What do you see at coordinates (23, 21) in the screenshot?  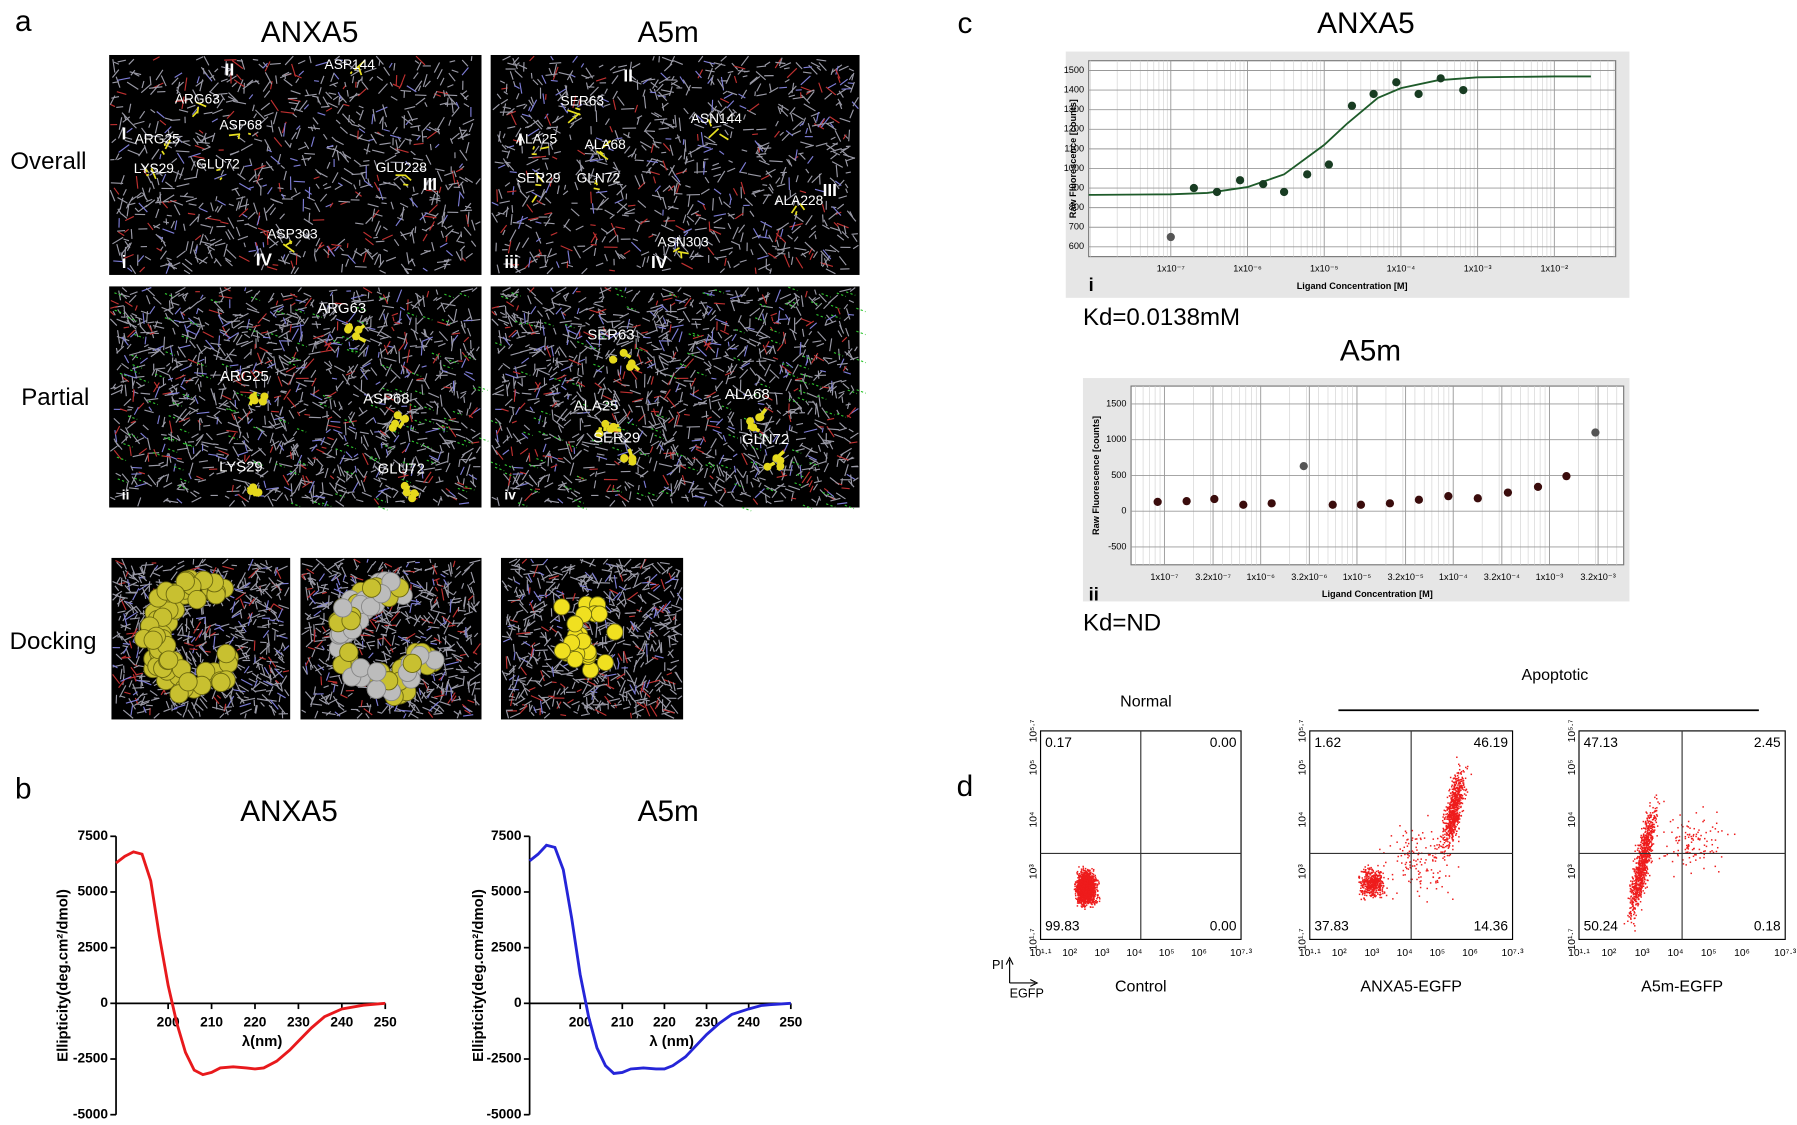 I see `panel-letter: a` at bounding box center [23, 21].